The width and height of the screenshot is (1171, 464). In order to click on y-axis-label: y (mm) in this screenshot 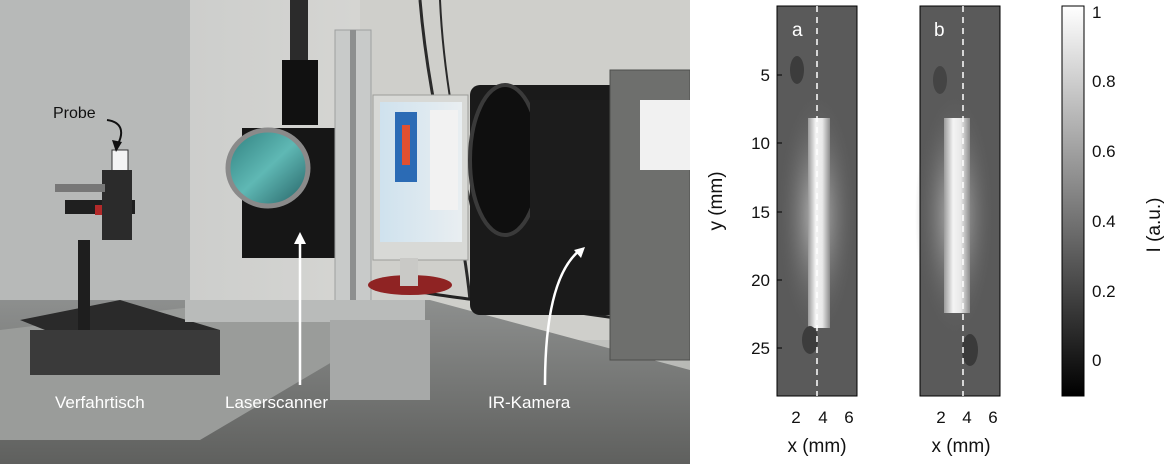, I will do `click(716, 200)`.